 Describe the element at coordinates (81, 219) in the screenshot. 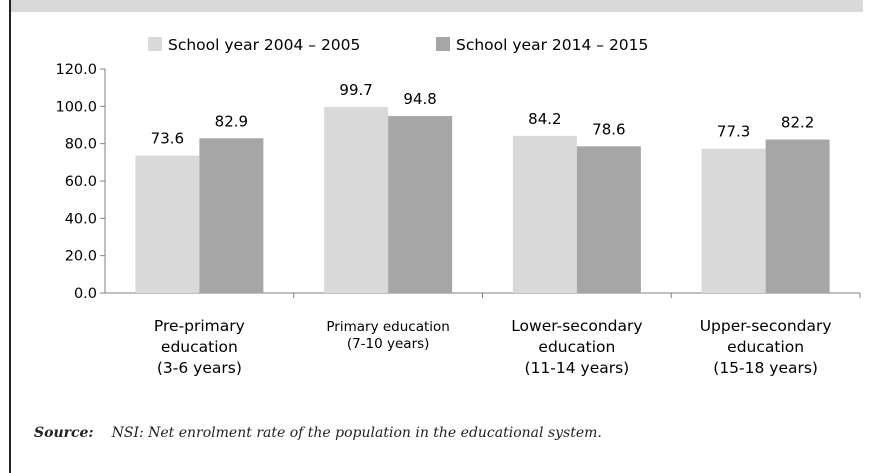

I see `y-tick-label: 40.0` at that location.